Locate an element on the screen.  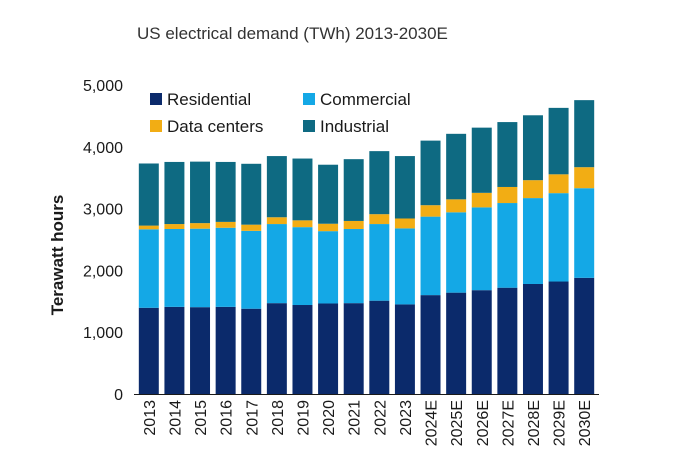
bar-industrial-2020 is located at coordinates (328, 194).